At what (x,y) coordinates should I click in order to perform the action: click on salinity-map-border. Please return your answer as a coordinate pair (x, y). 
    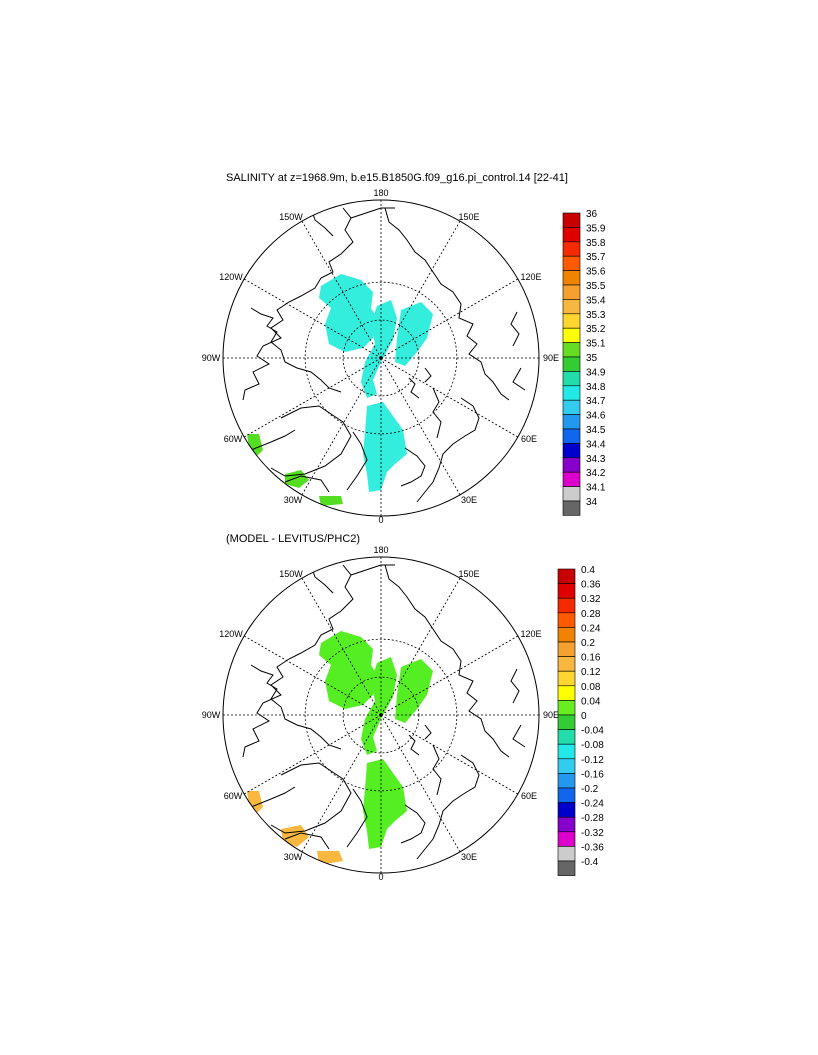
    Looking at the image, I should click on (381, 358).